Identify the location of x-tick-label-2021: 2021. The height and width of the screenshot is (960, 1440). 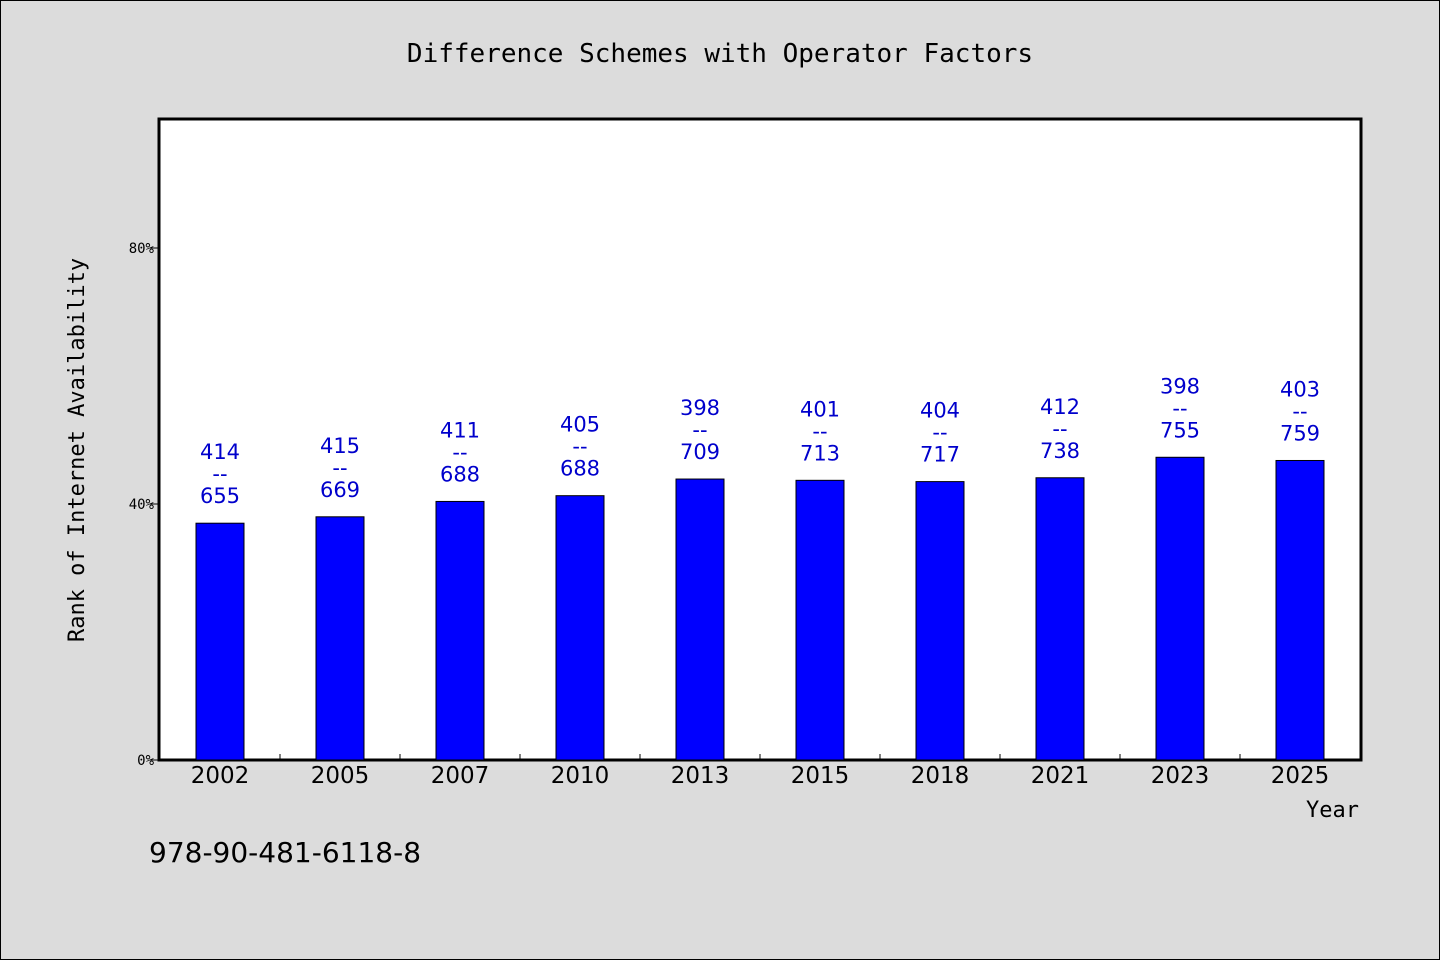
(1060, 776).